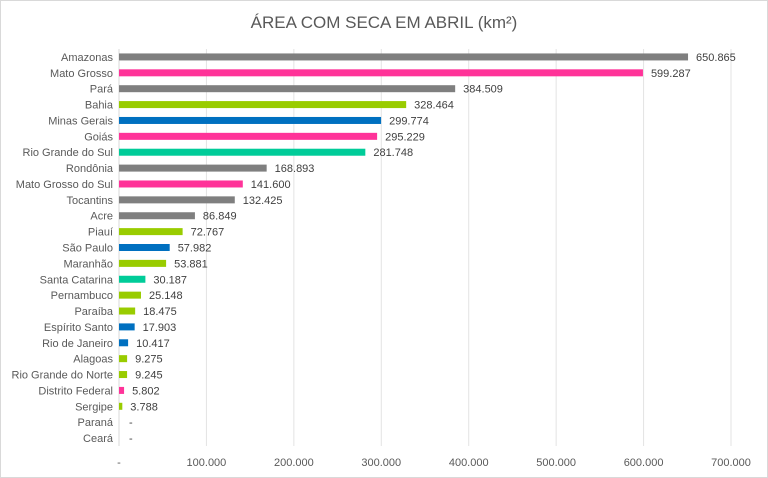 The width and height of the screenshot is (768, 478). Describe the element at coordinates (287, 89) in the screenshot. I see `bar-pará` at that location.